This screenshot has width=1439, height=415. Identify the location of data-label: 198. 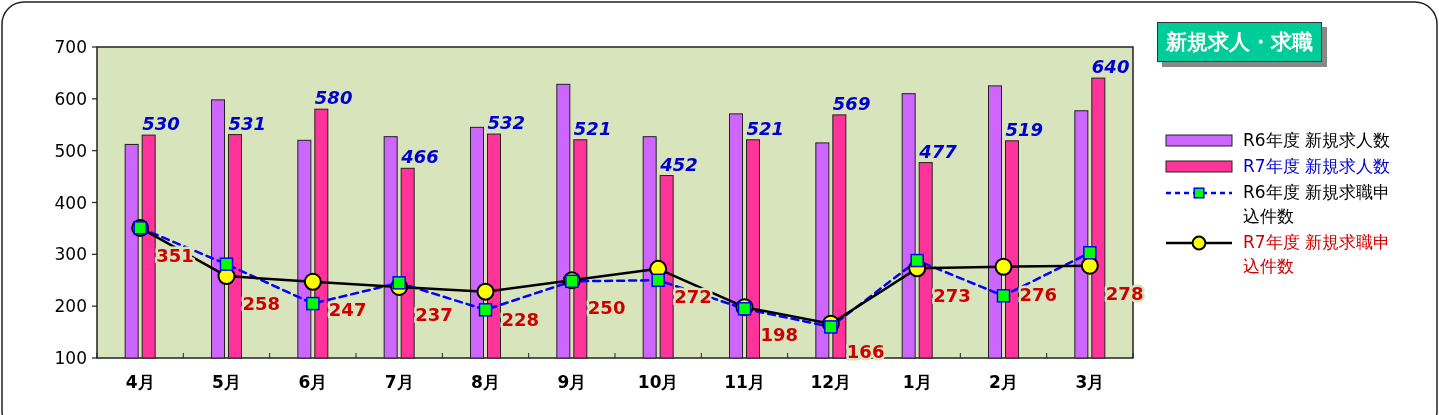
(779, 335).